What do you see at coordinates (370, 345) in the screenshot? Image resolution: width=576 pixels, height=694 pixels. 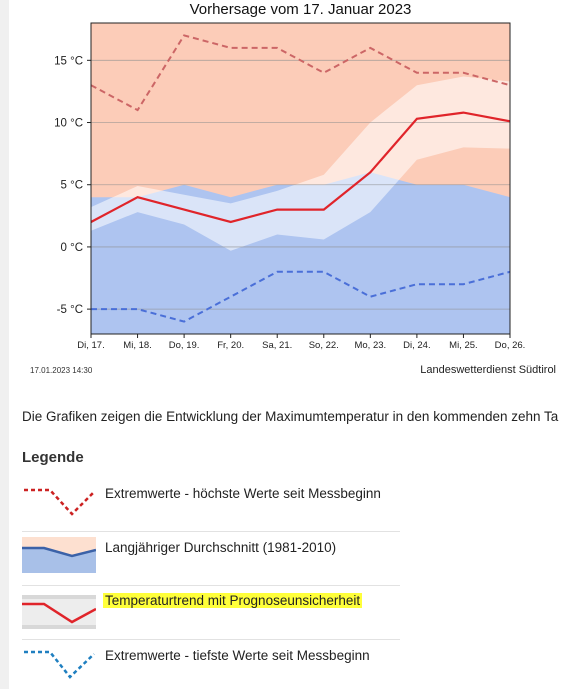 I see `x-tick-label: Mo, 23.` at bounding box center [370, 345].